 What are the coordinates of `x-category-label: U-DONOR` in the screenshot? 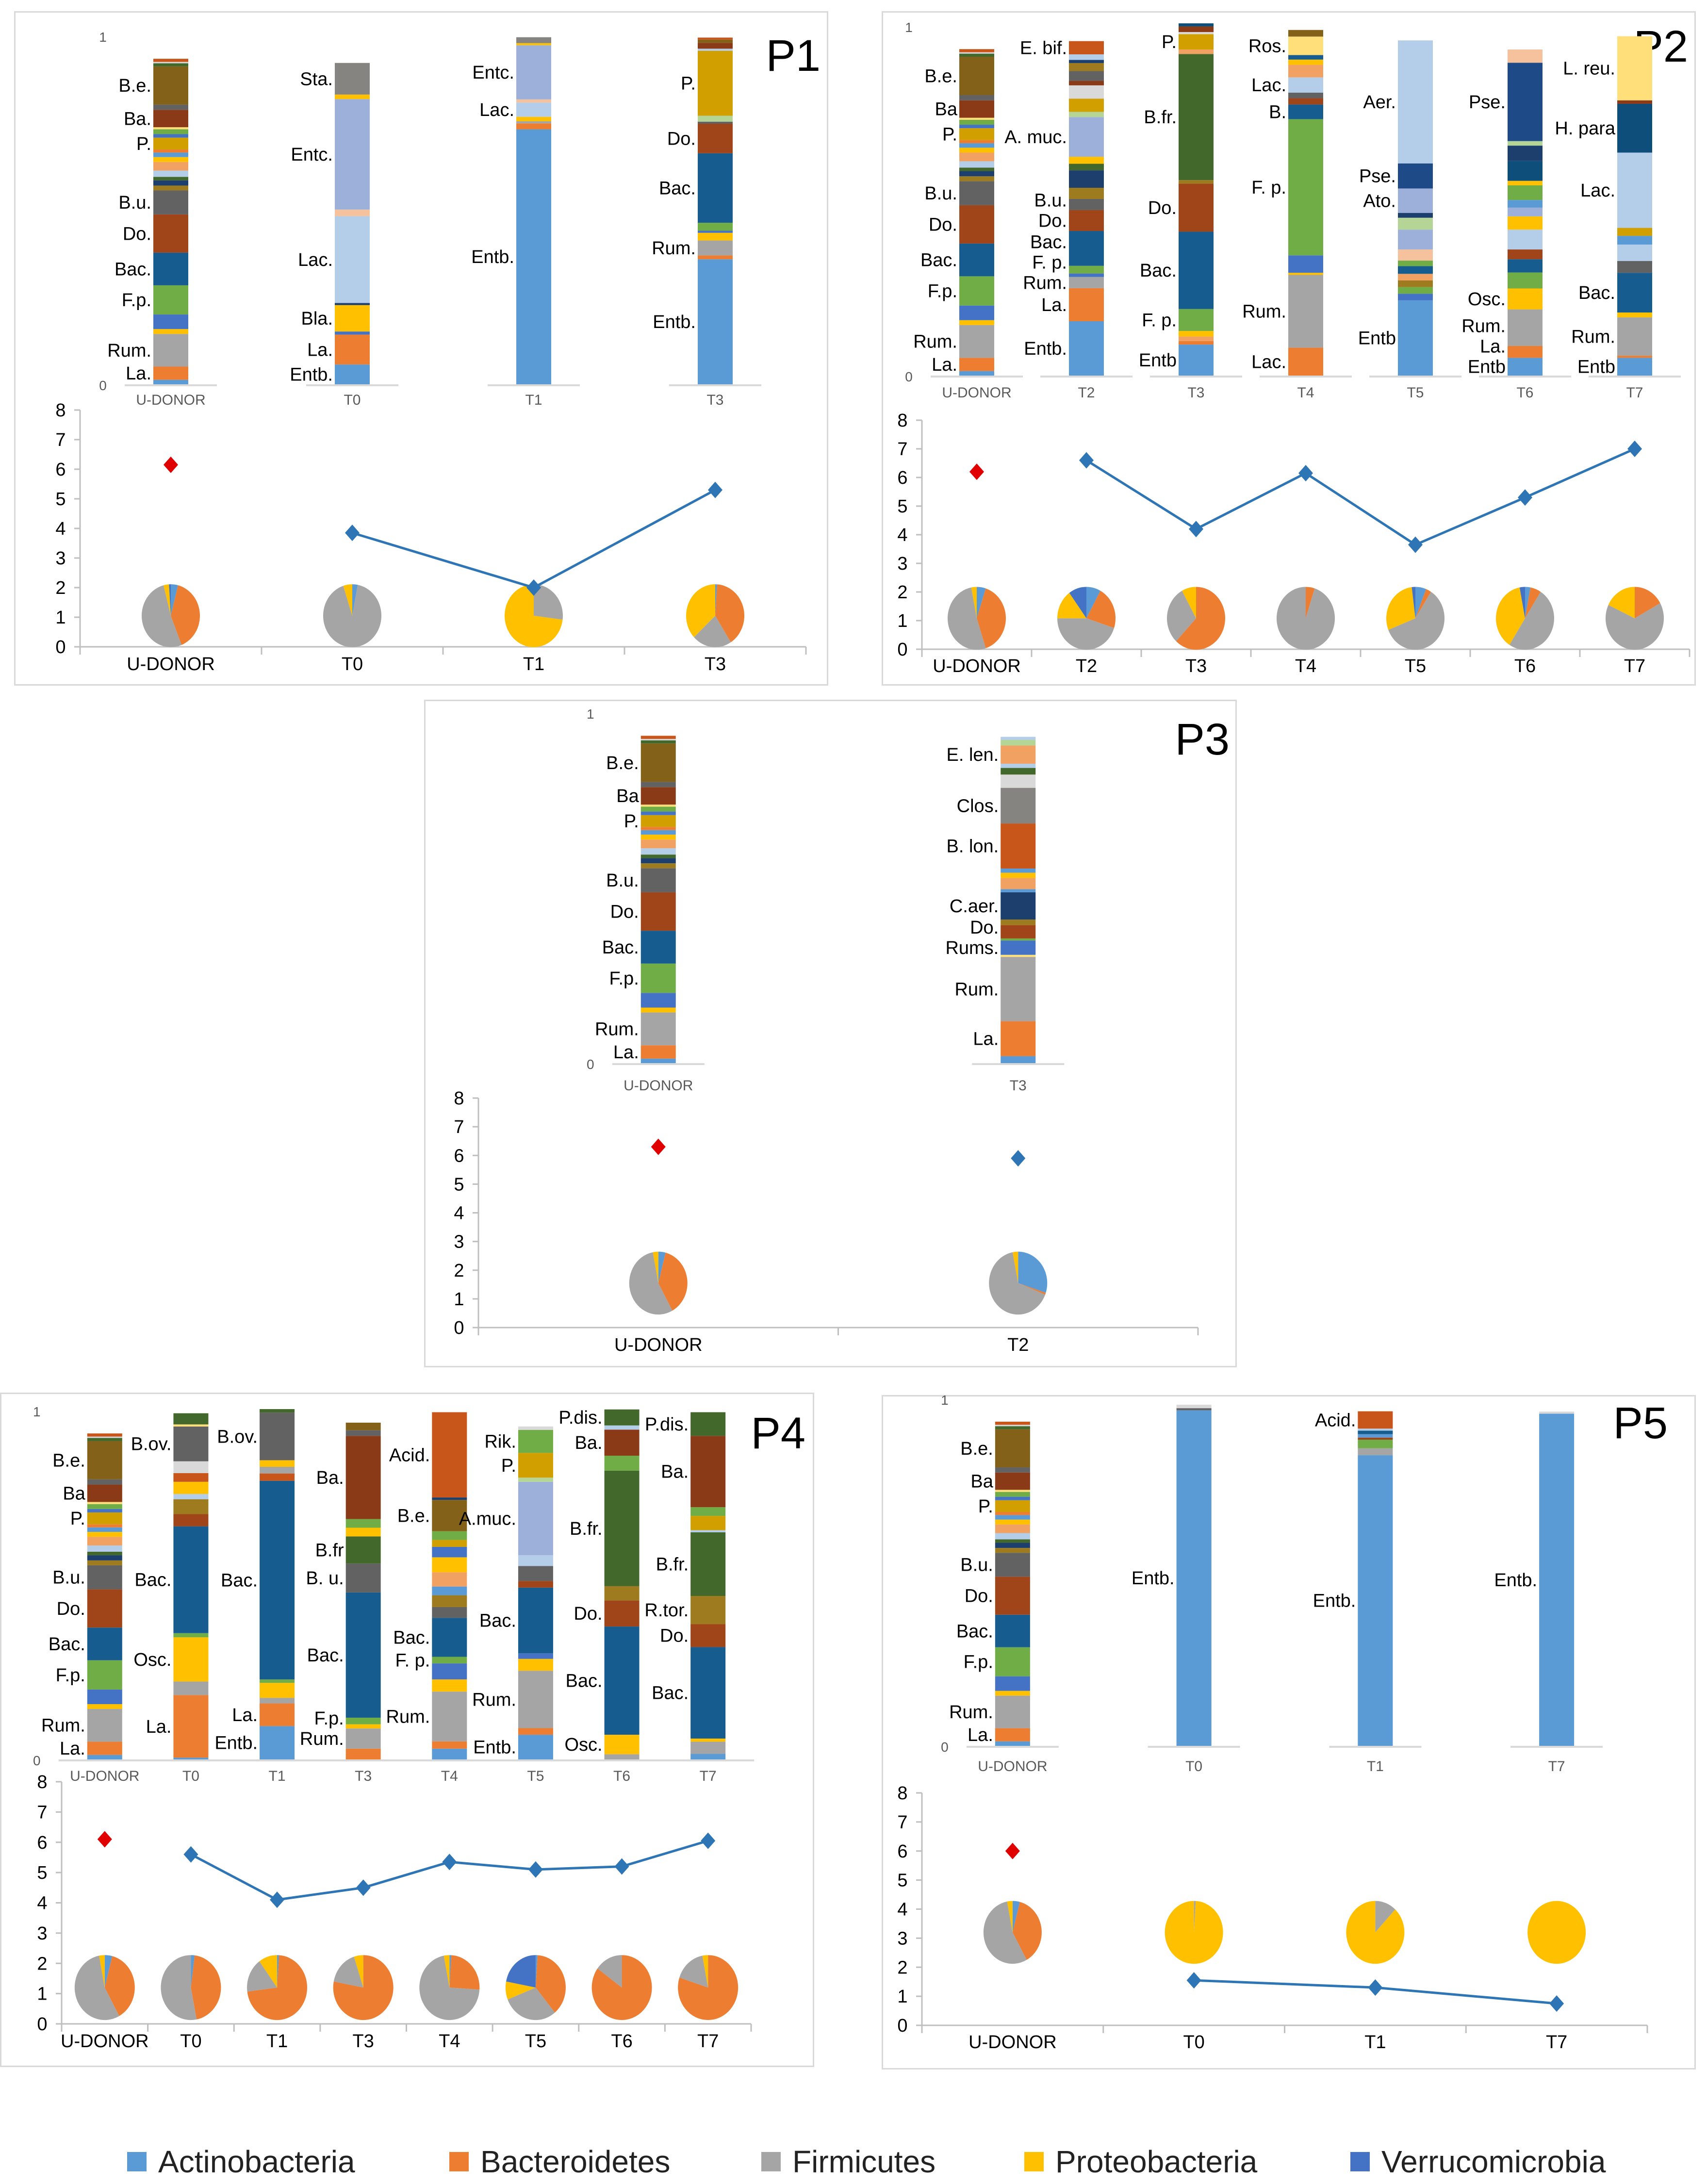 It's located at (1012, 2042).